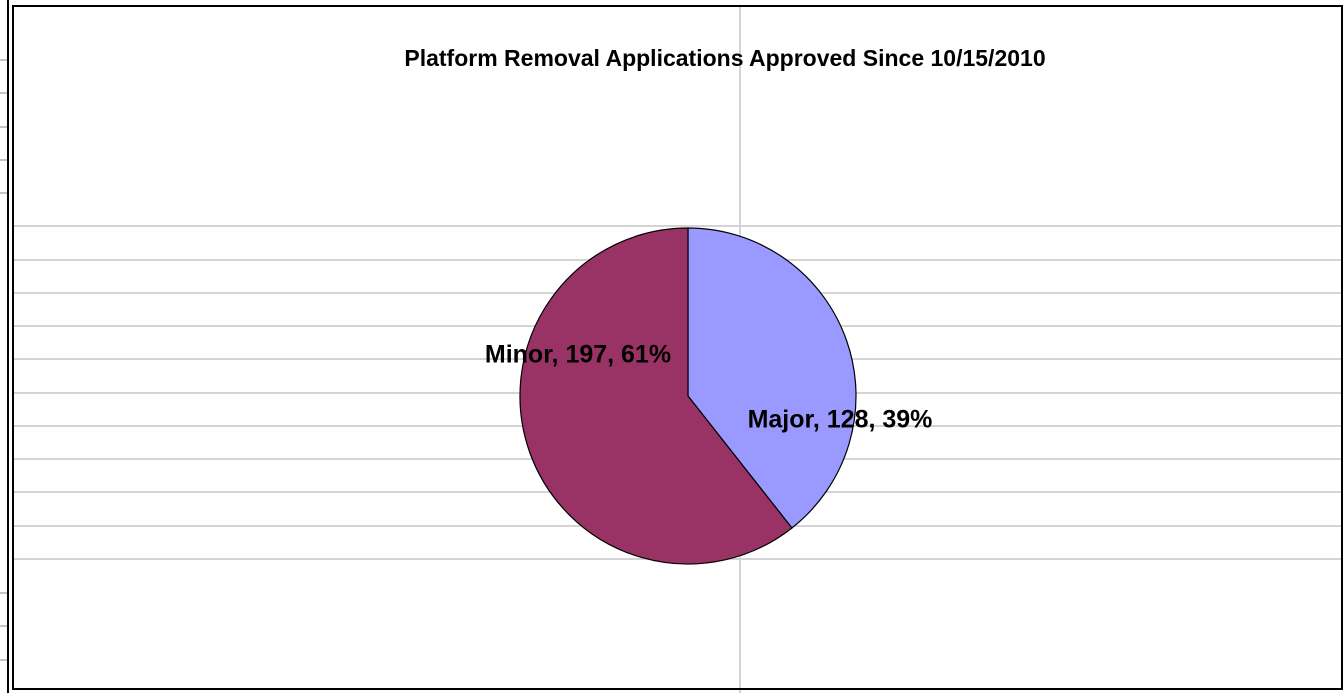  I want to click on pie, so click(688, 396).